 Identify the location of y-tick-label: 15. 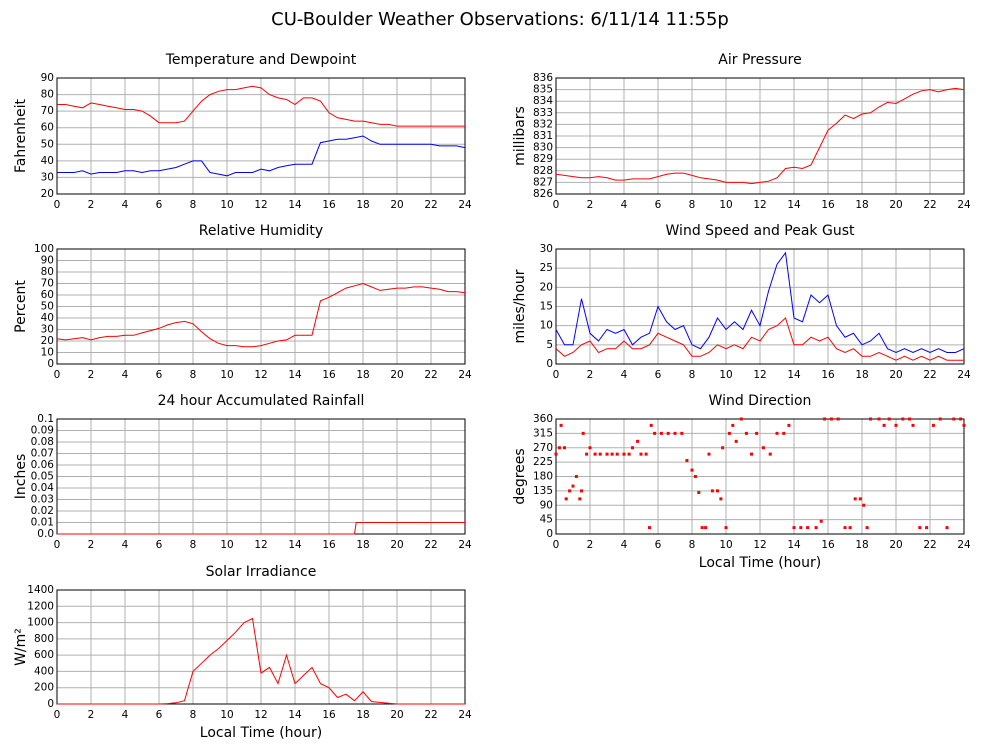
(546, 307).